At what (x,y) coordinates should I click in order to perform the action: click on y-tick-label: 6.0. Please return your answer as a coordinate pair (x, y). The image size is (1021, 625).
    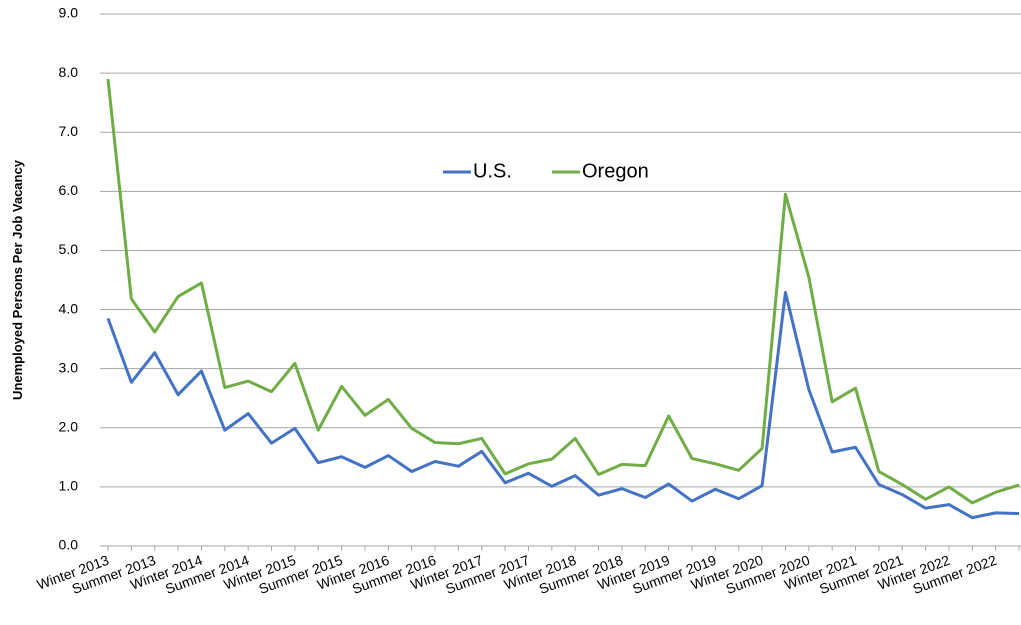
    Looking at the image, I should click on (69, 190).